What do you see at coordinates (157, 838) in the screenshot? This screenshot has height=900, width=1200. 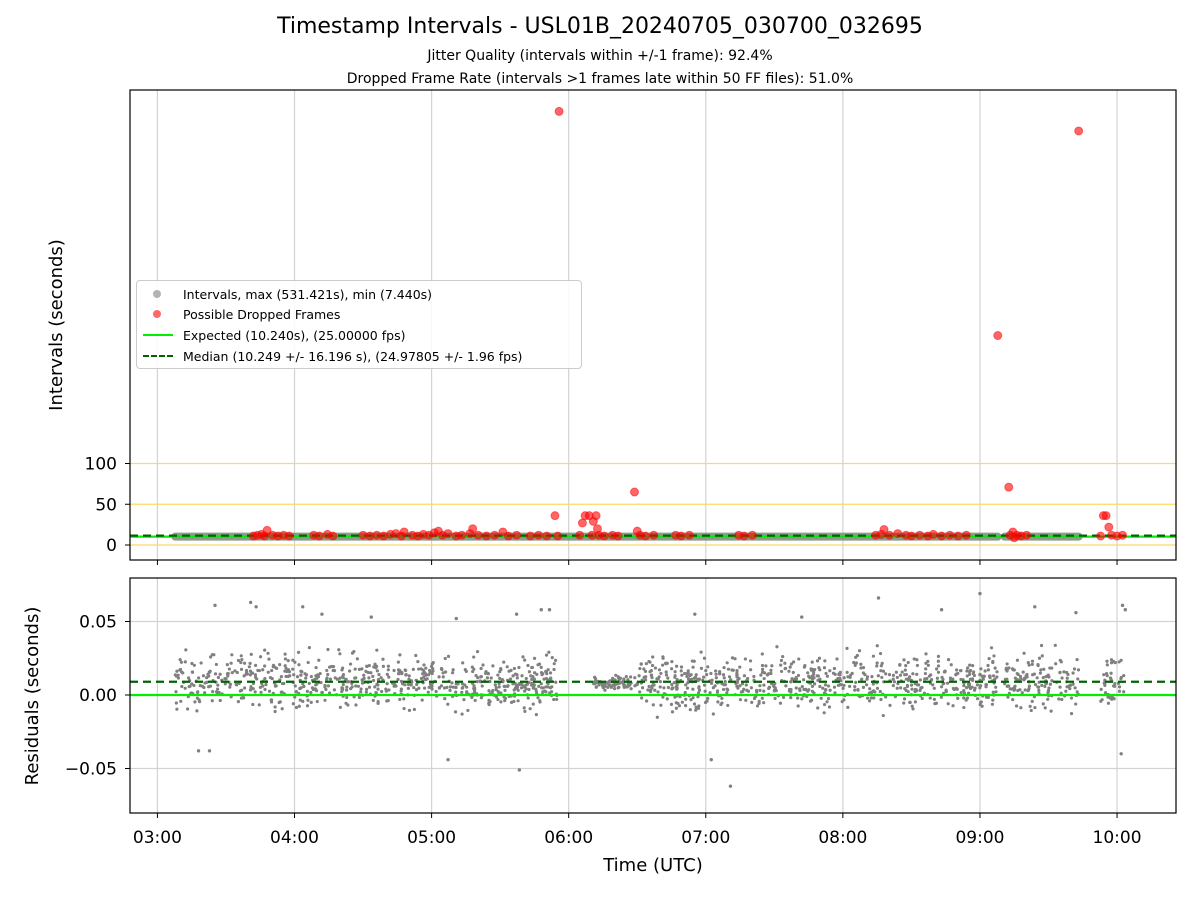 I see `x-tick-label-0: 03:00` at bounding box center [157, 838].